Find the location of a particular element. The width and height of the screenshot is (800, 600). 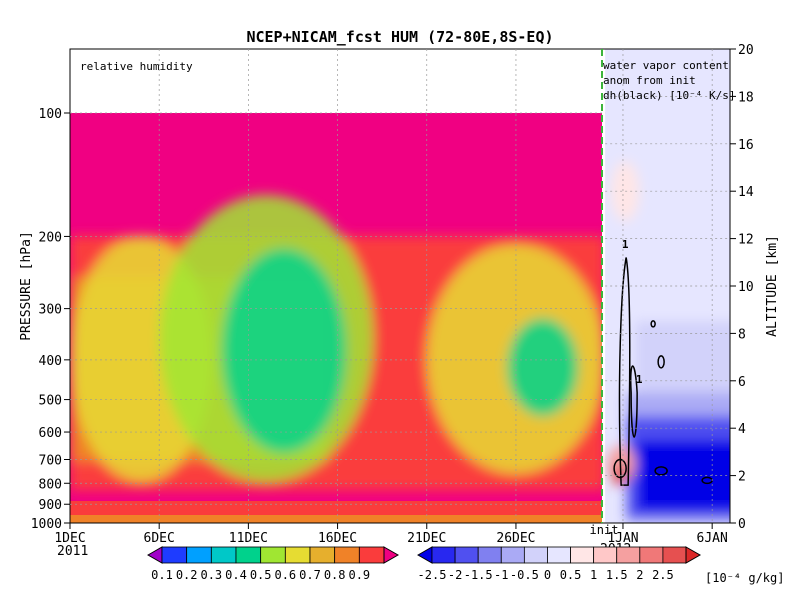

cb-rh-label-5: 0.6 is located at coordinates (285, 575).